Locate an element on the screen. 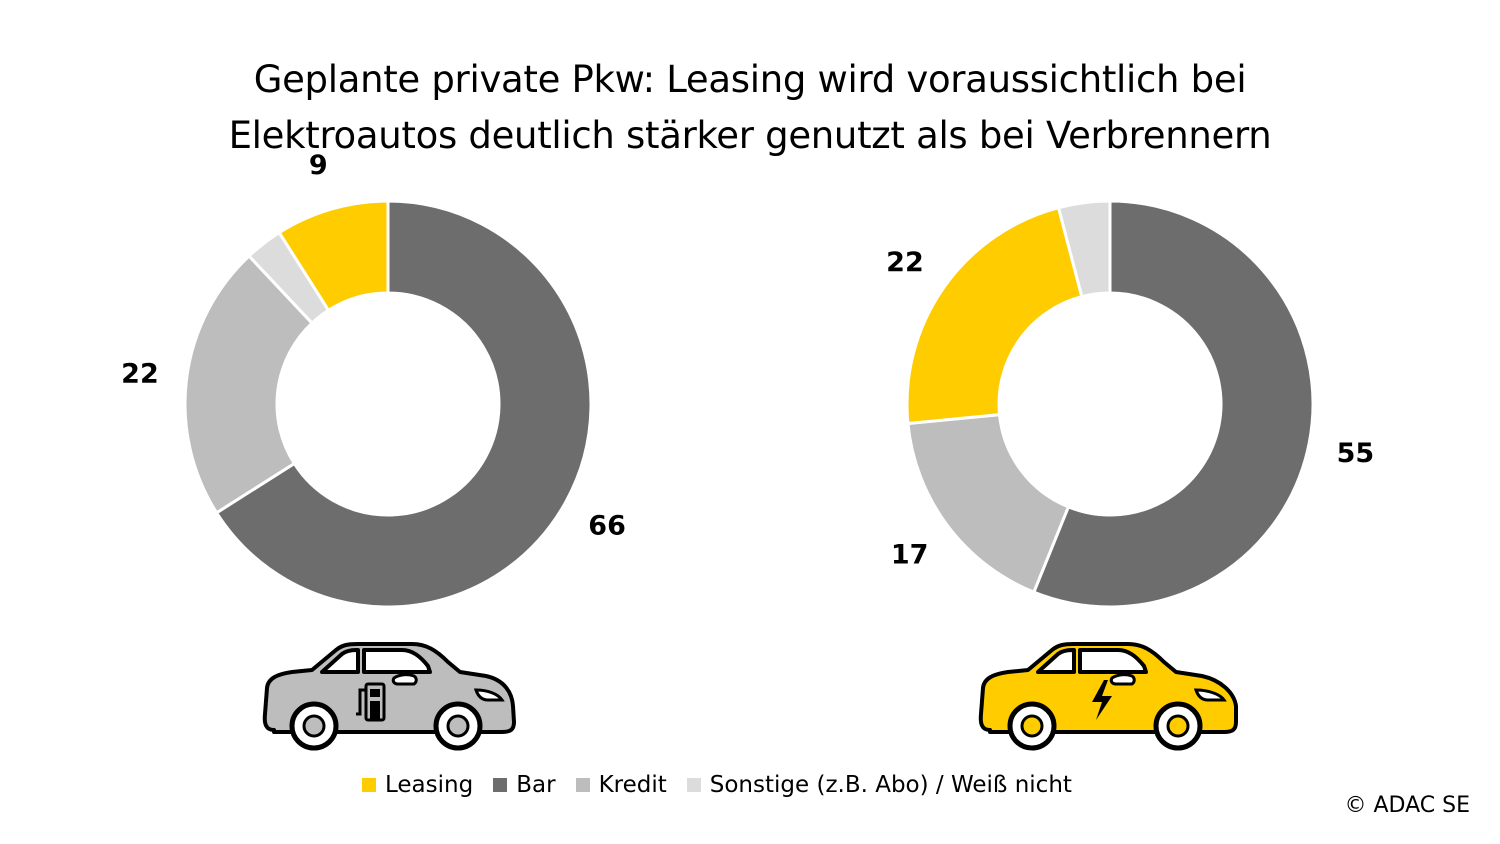  fuel-pump-icon is located at coordinates (371, 702).